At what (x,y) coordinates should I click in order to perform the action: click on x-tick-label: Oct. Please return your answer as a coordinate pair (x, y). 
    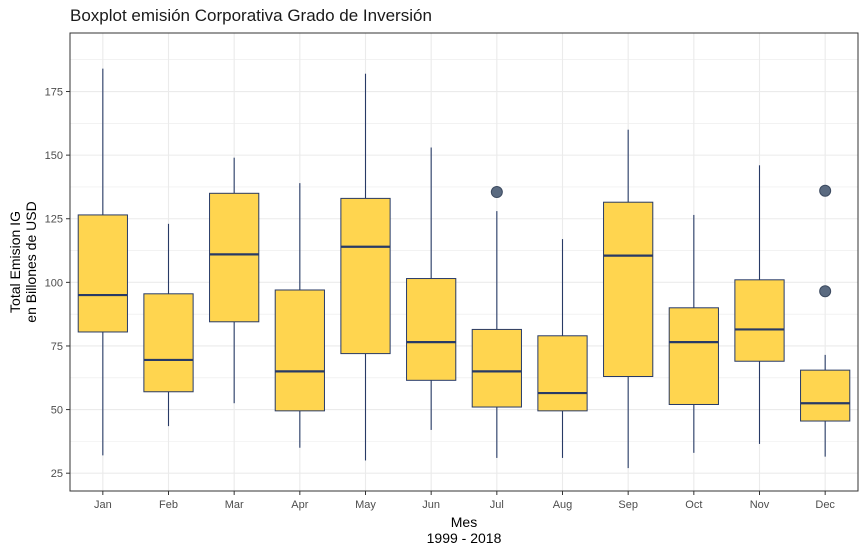
    Looking at the image, I should click on (693, 505).